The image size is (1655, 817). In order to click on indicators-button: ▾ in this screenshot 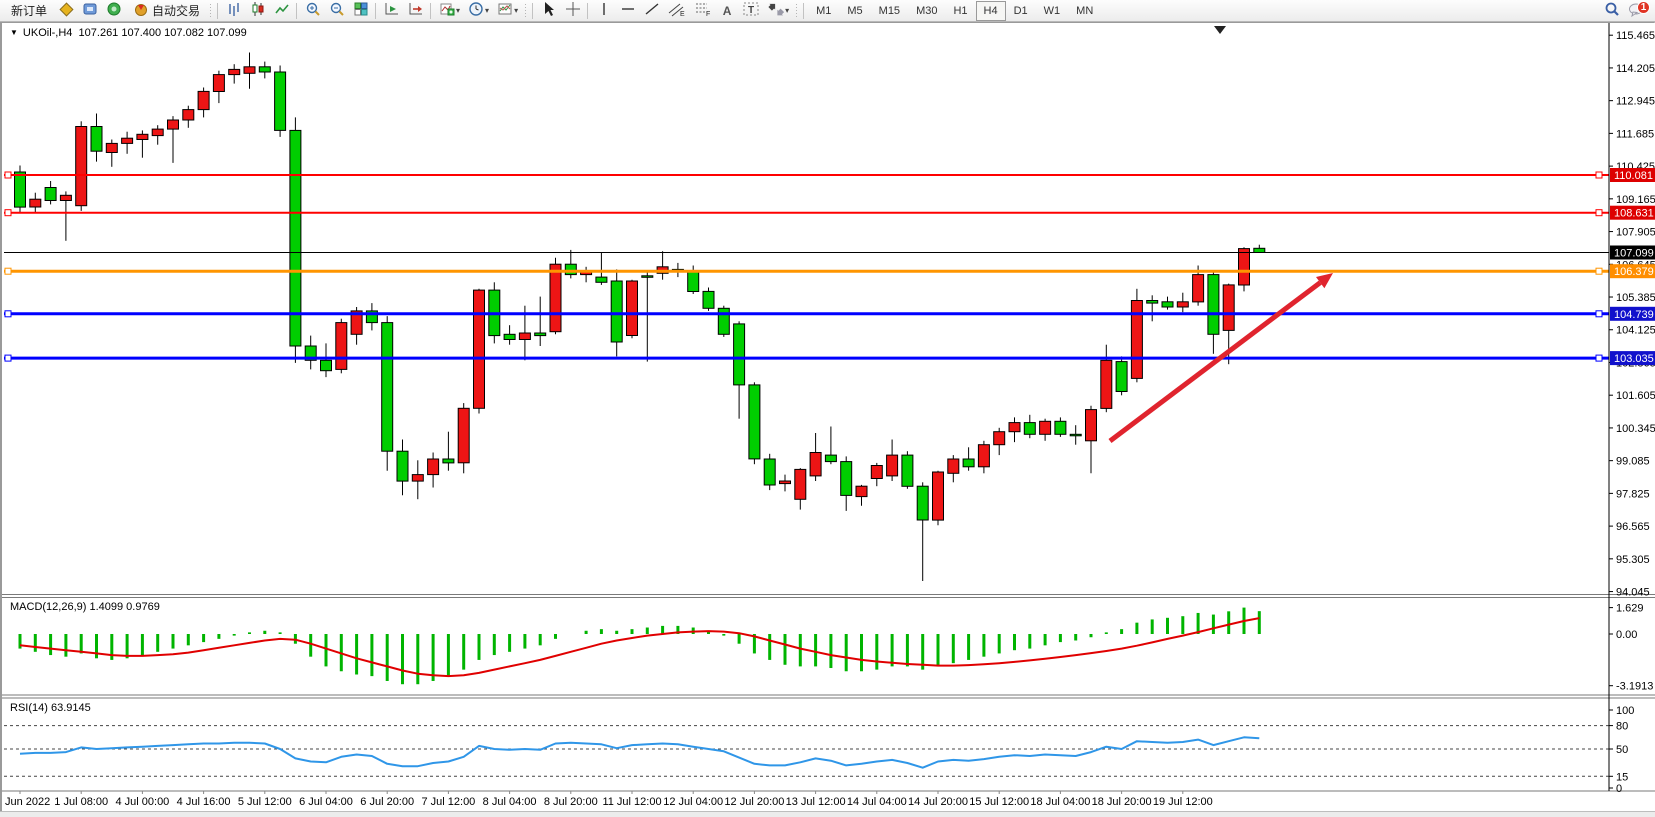, I will do `click(449, 11)`.